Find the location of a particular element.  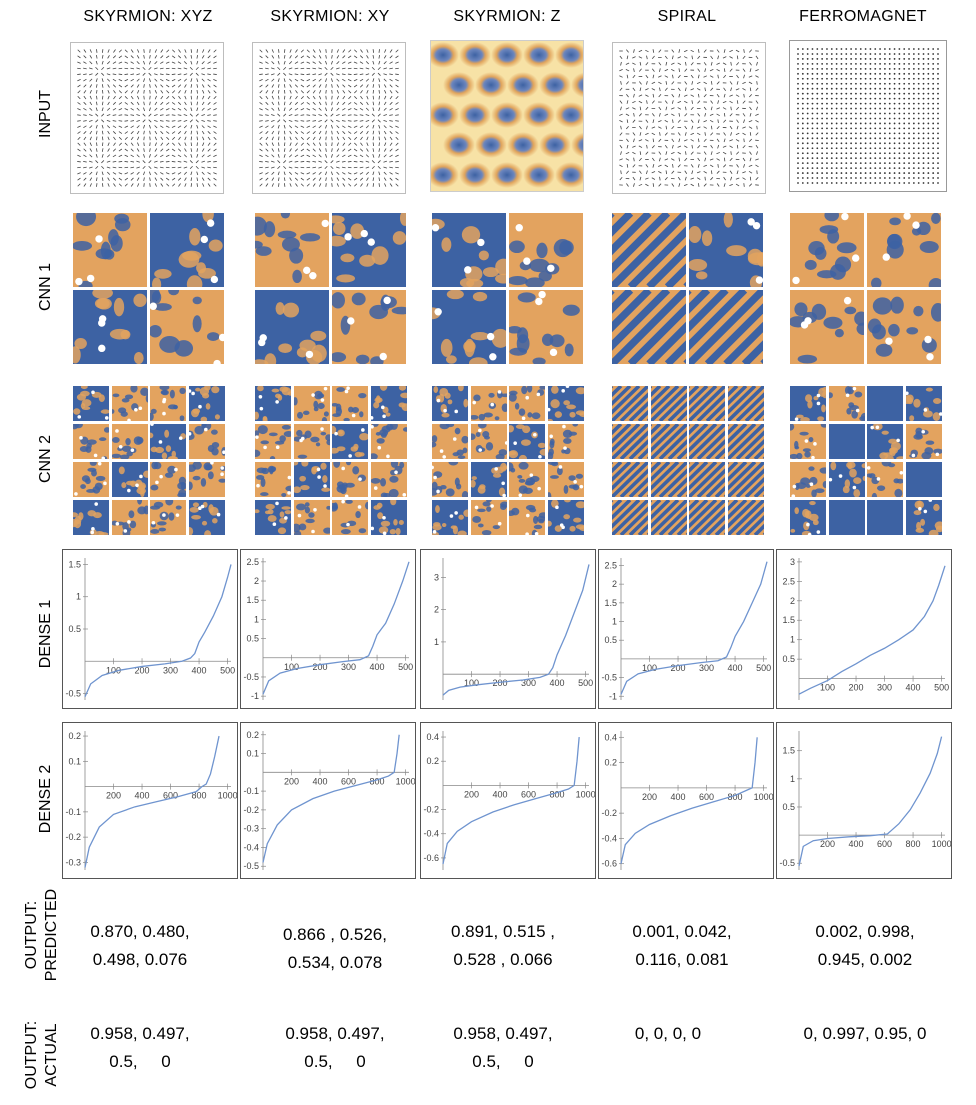

predicted-line: 0.945, 0.002 is located at coordinates (865, 960).